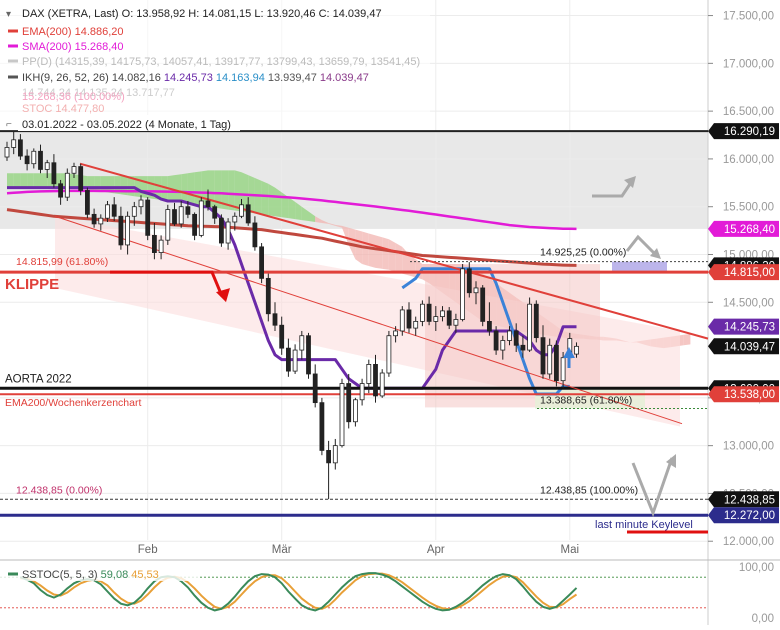 This screenshot has height=630, width=780. What do you see at coordinates (743, 272) in the screenshot?
I see `price-badge: 14.815,00` at bounding box center [743, 272].